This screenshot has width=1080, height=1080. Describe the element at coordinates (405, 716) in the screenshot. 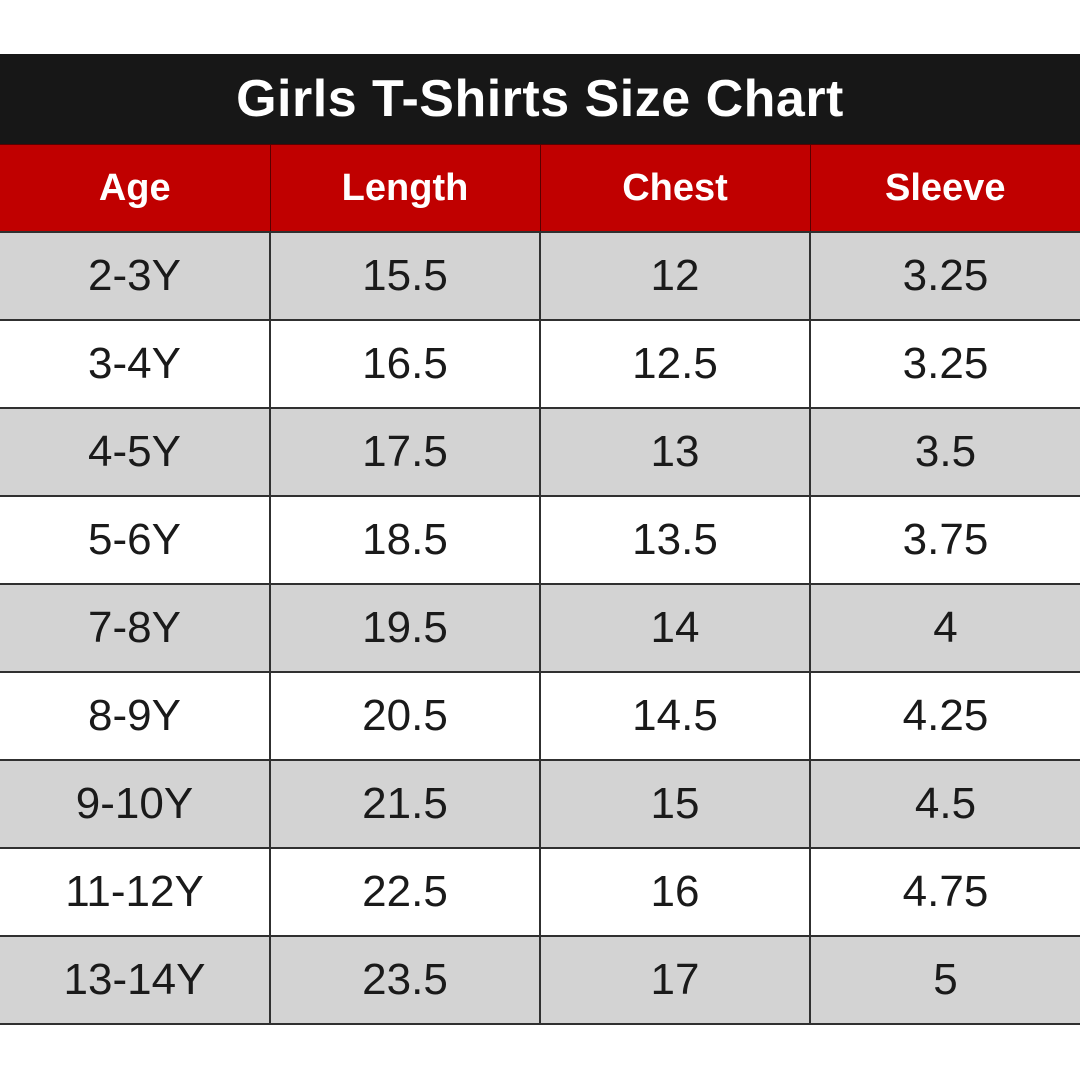

I see `cell-length: 20.5` at that location.